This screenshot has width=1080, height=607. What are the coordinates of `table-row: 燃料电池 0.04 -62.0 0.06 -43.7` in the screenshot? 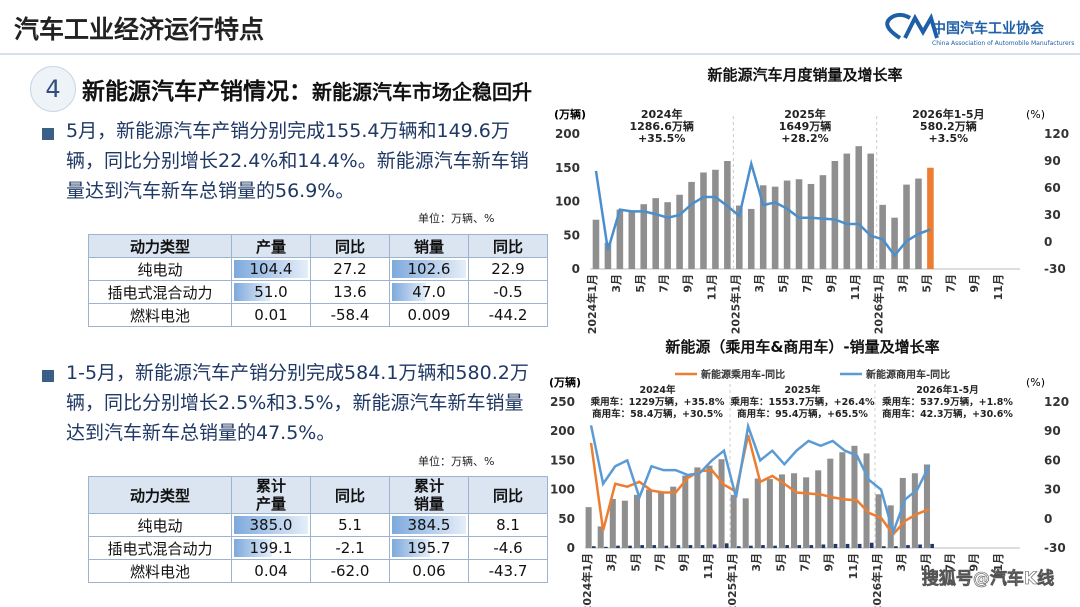 It's located at (318, 571).